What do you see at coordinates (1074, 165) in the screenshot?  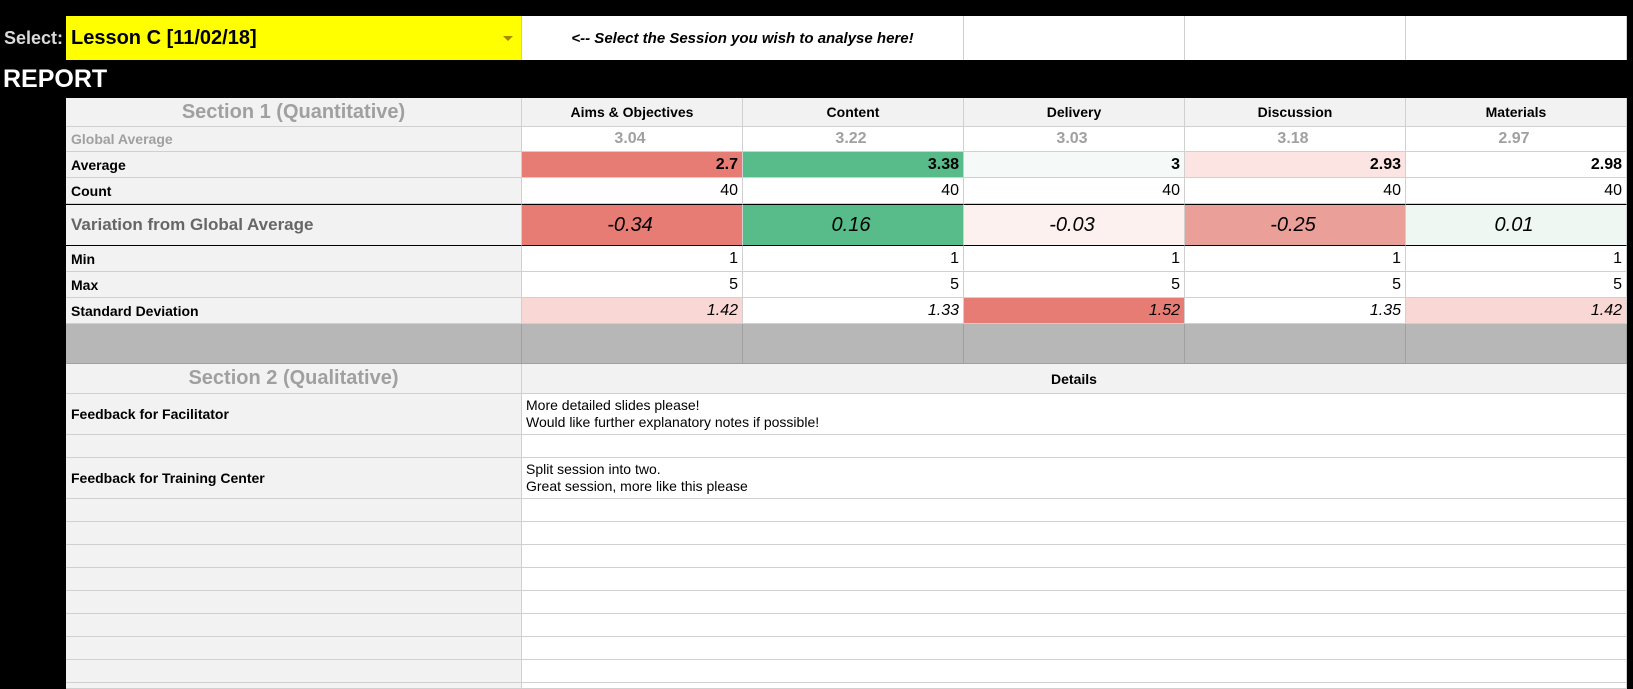 I see `value-cell: 3` at bounding box center [1074, 165].